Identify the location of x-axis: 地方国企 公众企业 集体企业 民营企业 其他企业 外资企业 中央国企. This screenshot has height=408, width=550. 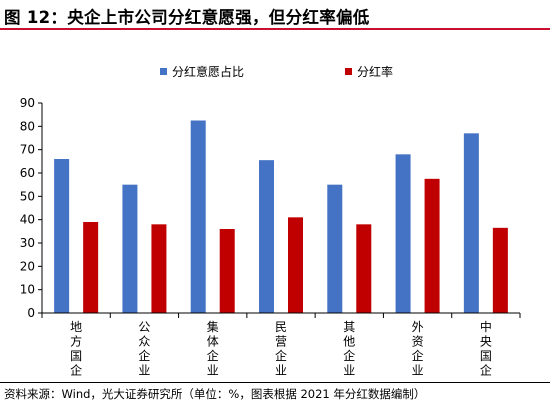
(281, 345).